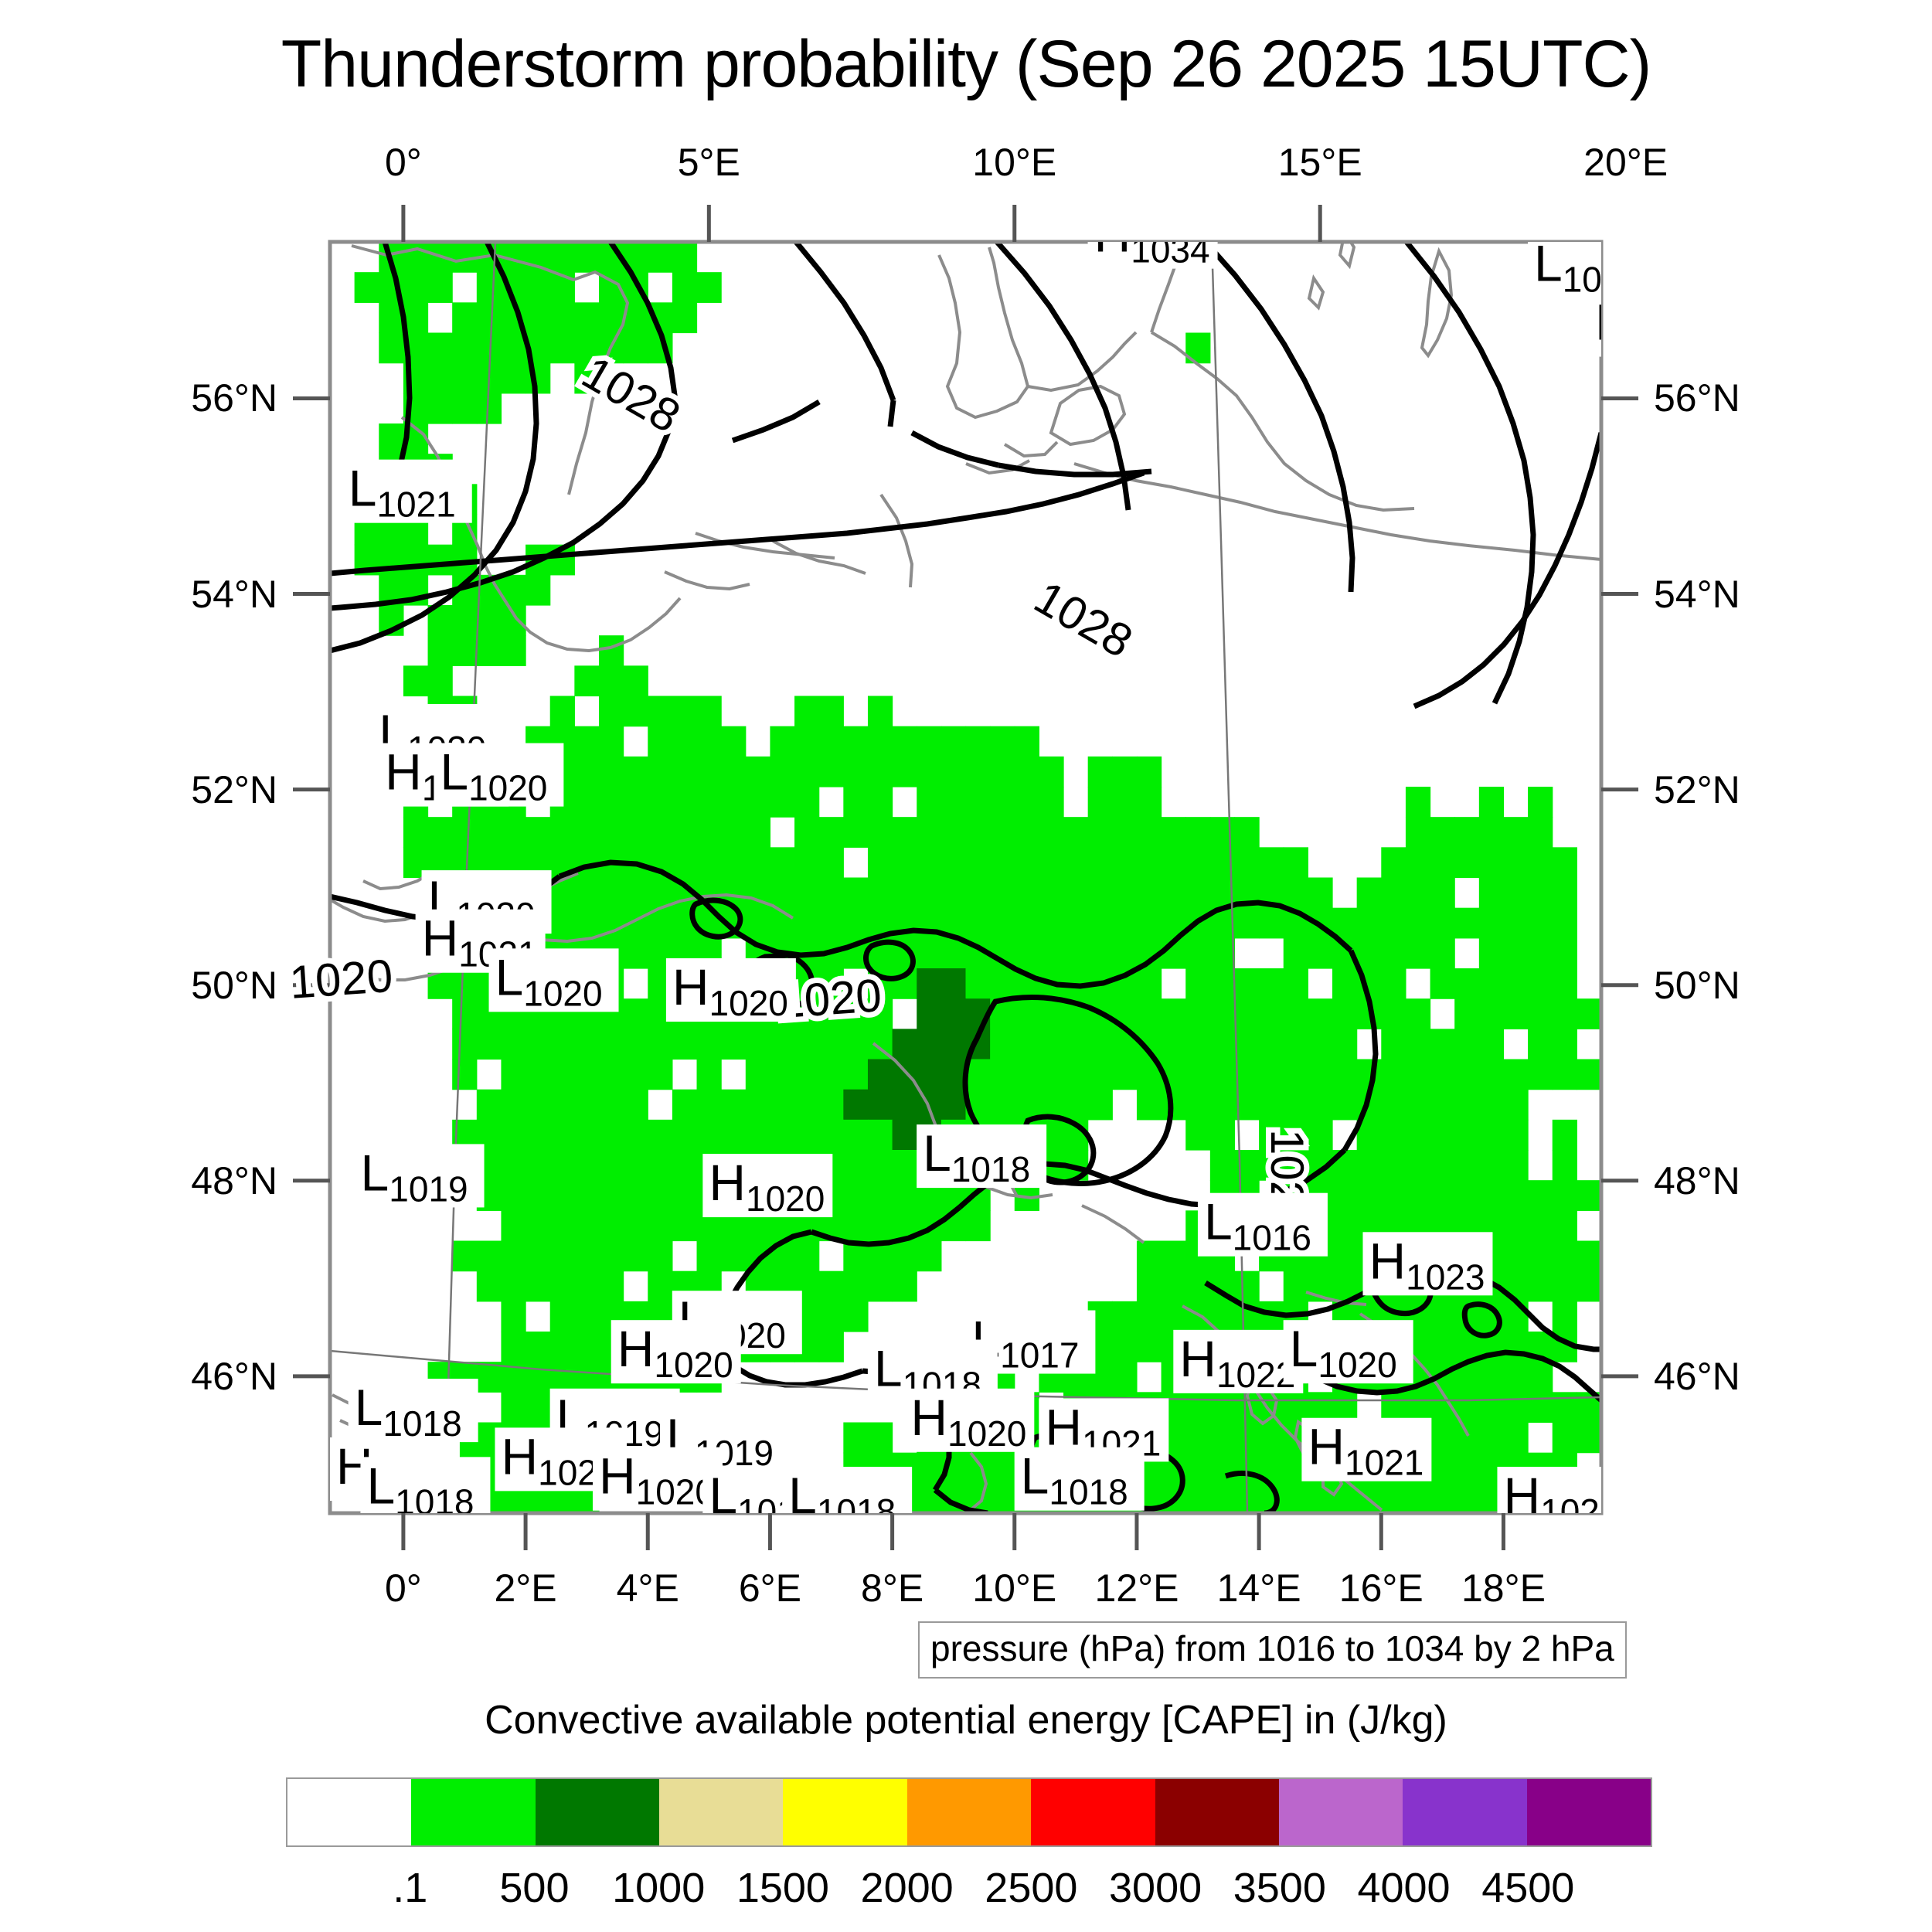  I want to click on pressure-center-value: 1018, so click(991, 1169).